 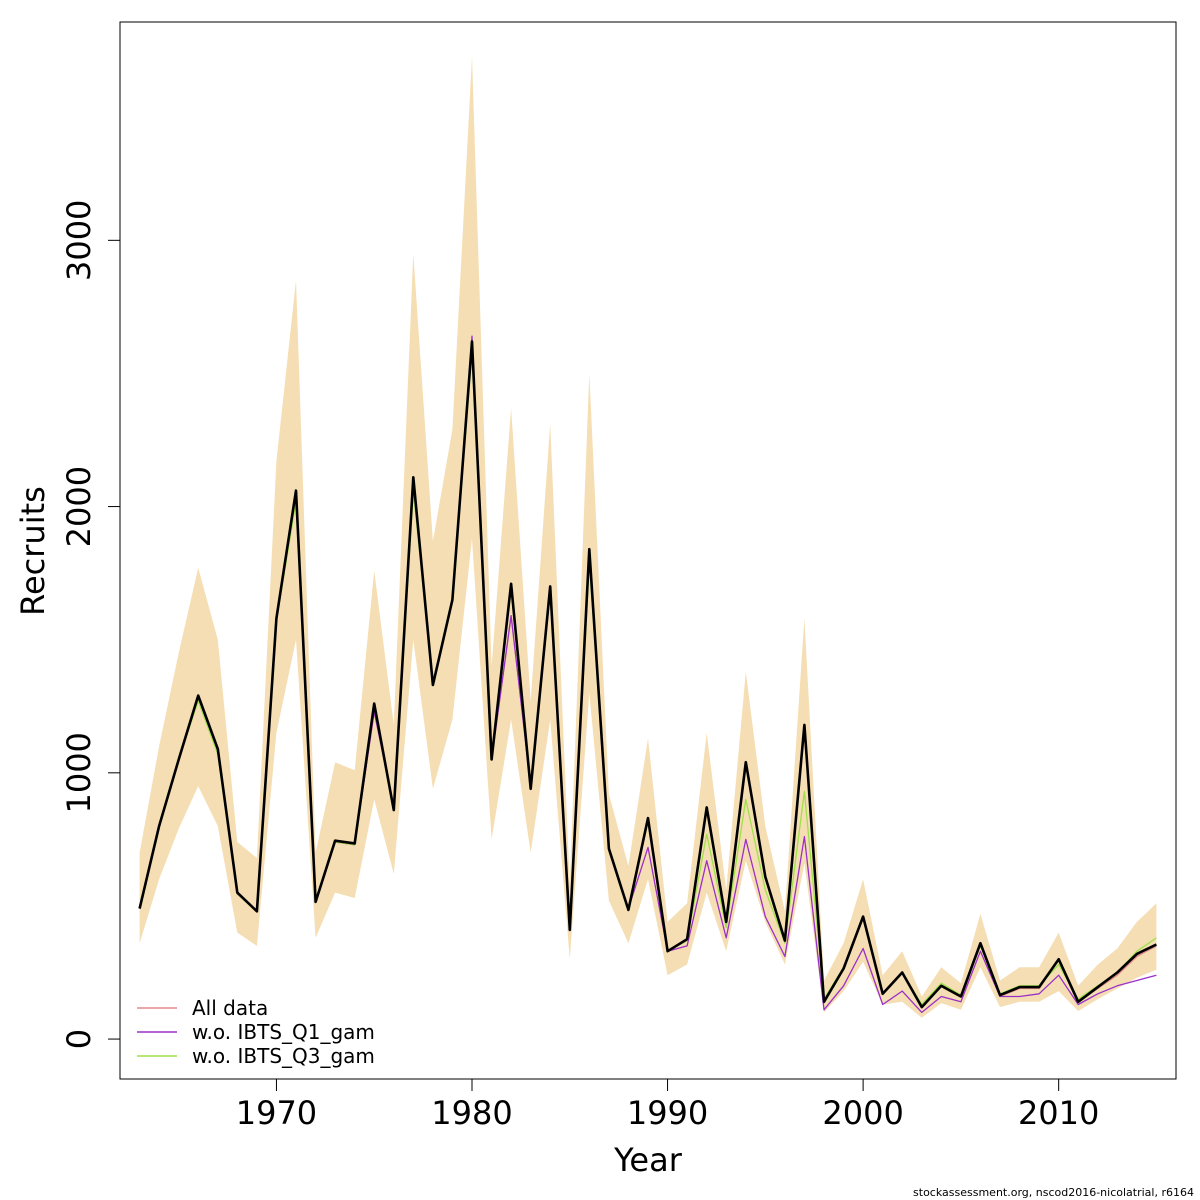 I want to click on y-tick-label-3000: 3000, so click(x=79, y=240).